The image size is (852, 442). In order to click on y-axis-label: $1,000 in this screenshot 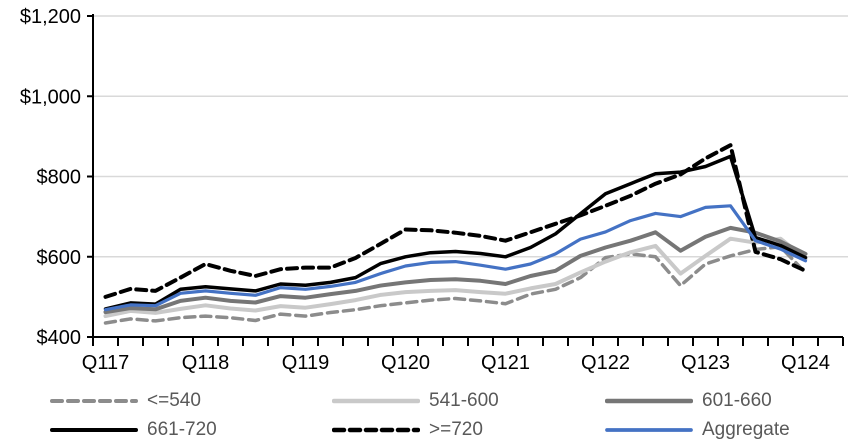, I will do `click(50, 97)`.